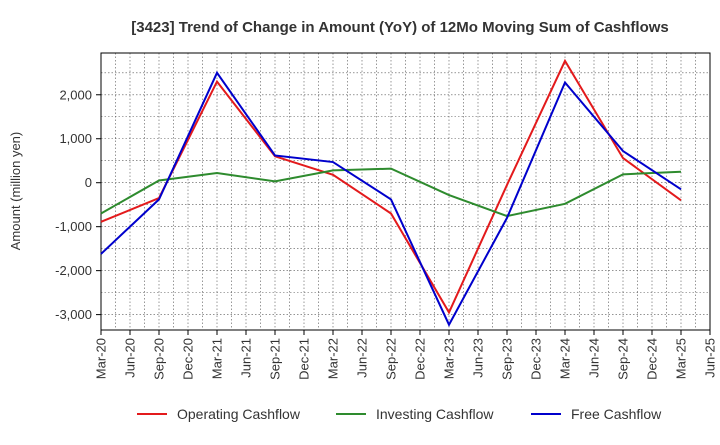 Image resolution: width=720 pixels, height=445 pixels. What do you see at coordinates (275, 359) in the screenshot?
I see `x-tick-label: Sep-21` at bounding box center [275, 359].